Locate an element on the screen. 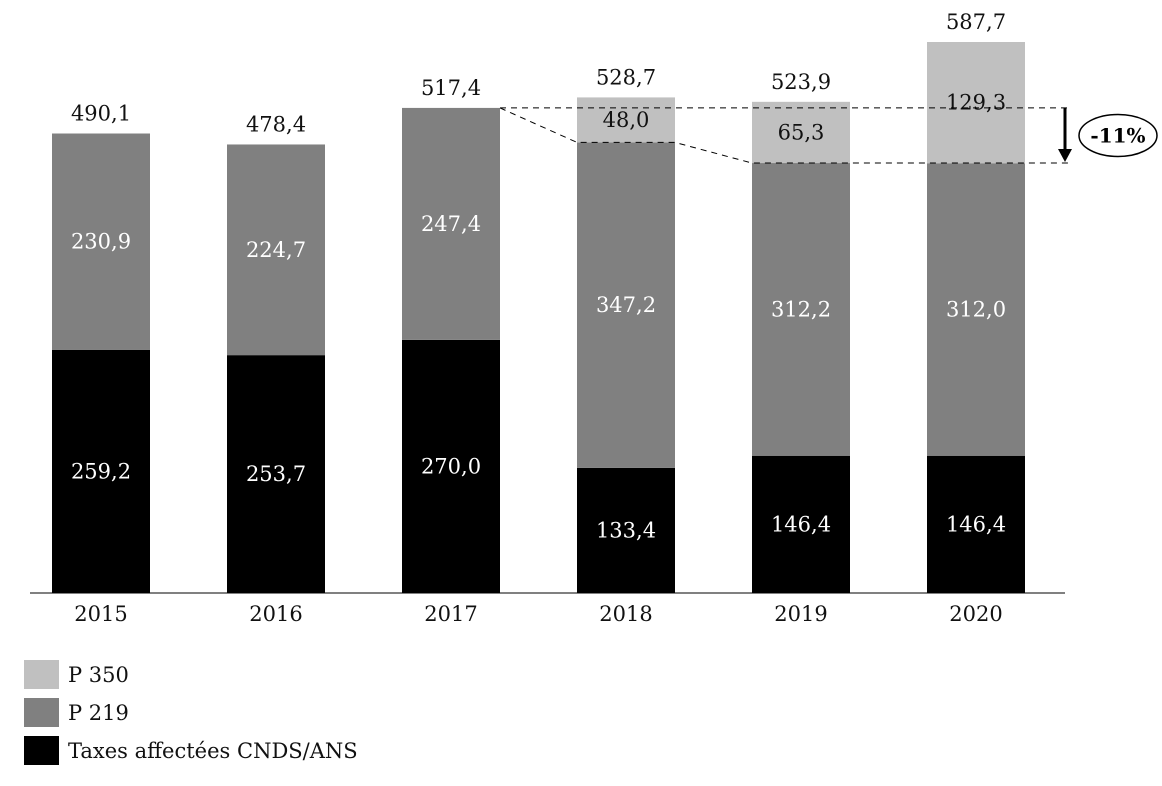 The width and height of the screenshot is (1162, 786). segment-label-1-2015: 230,9 is located at coordinates (101, 242).